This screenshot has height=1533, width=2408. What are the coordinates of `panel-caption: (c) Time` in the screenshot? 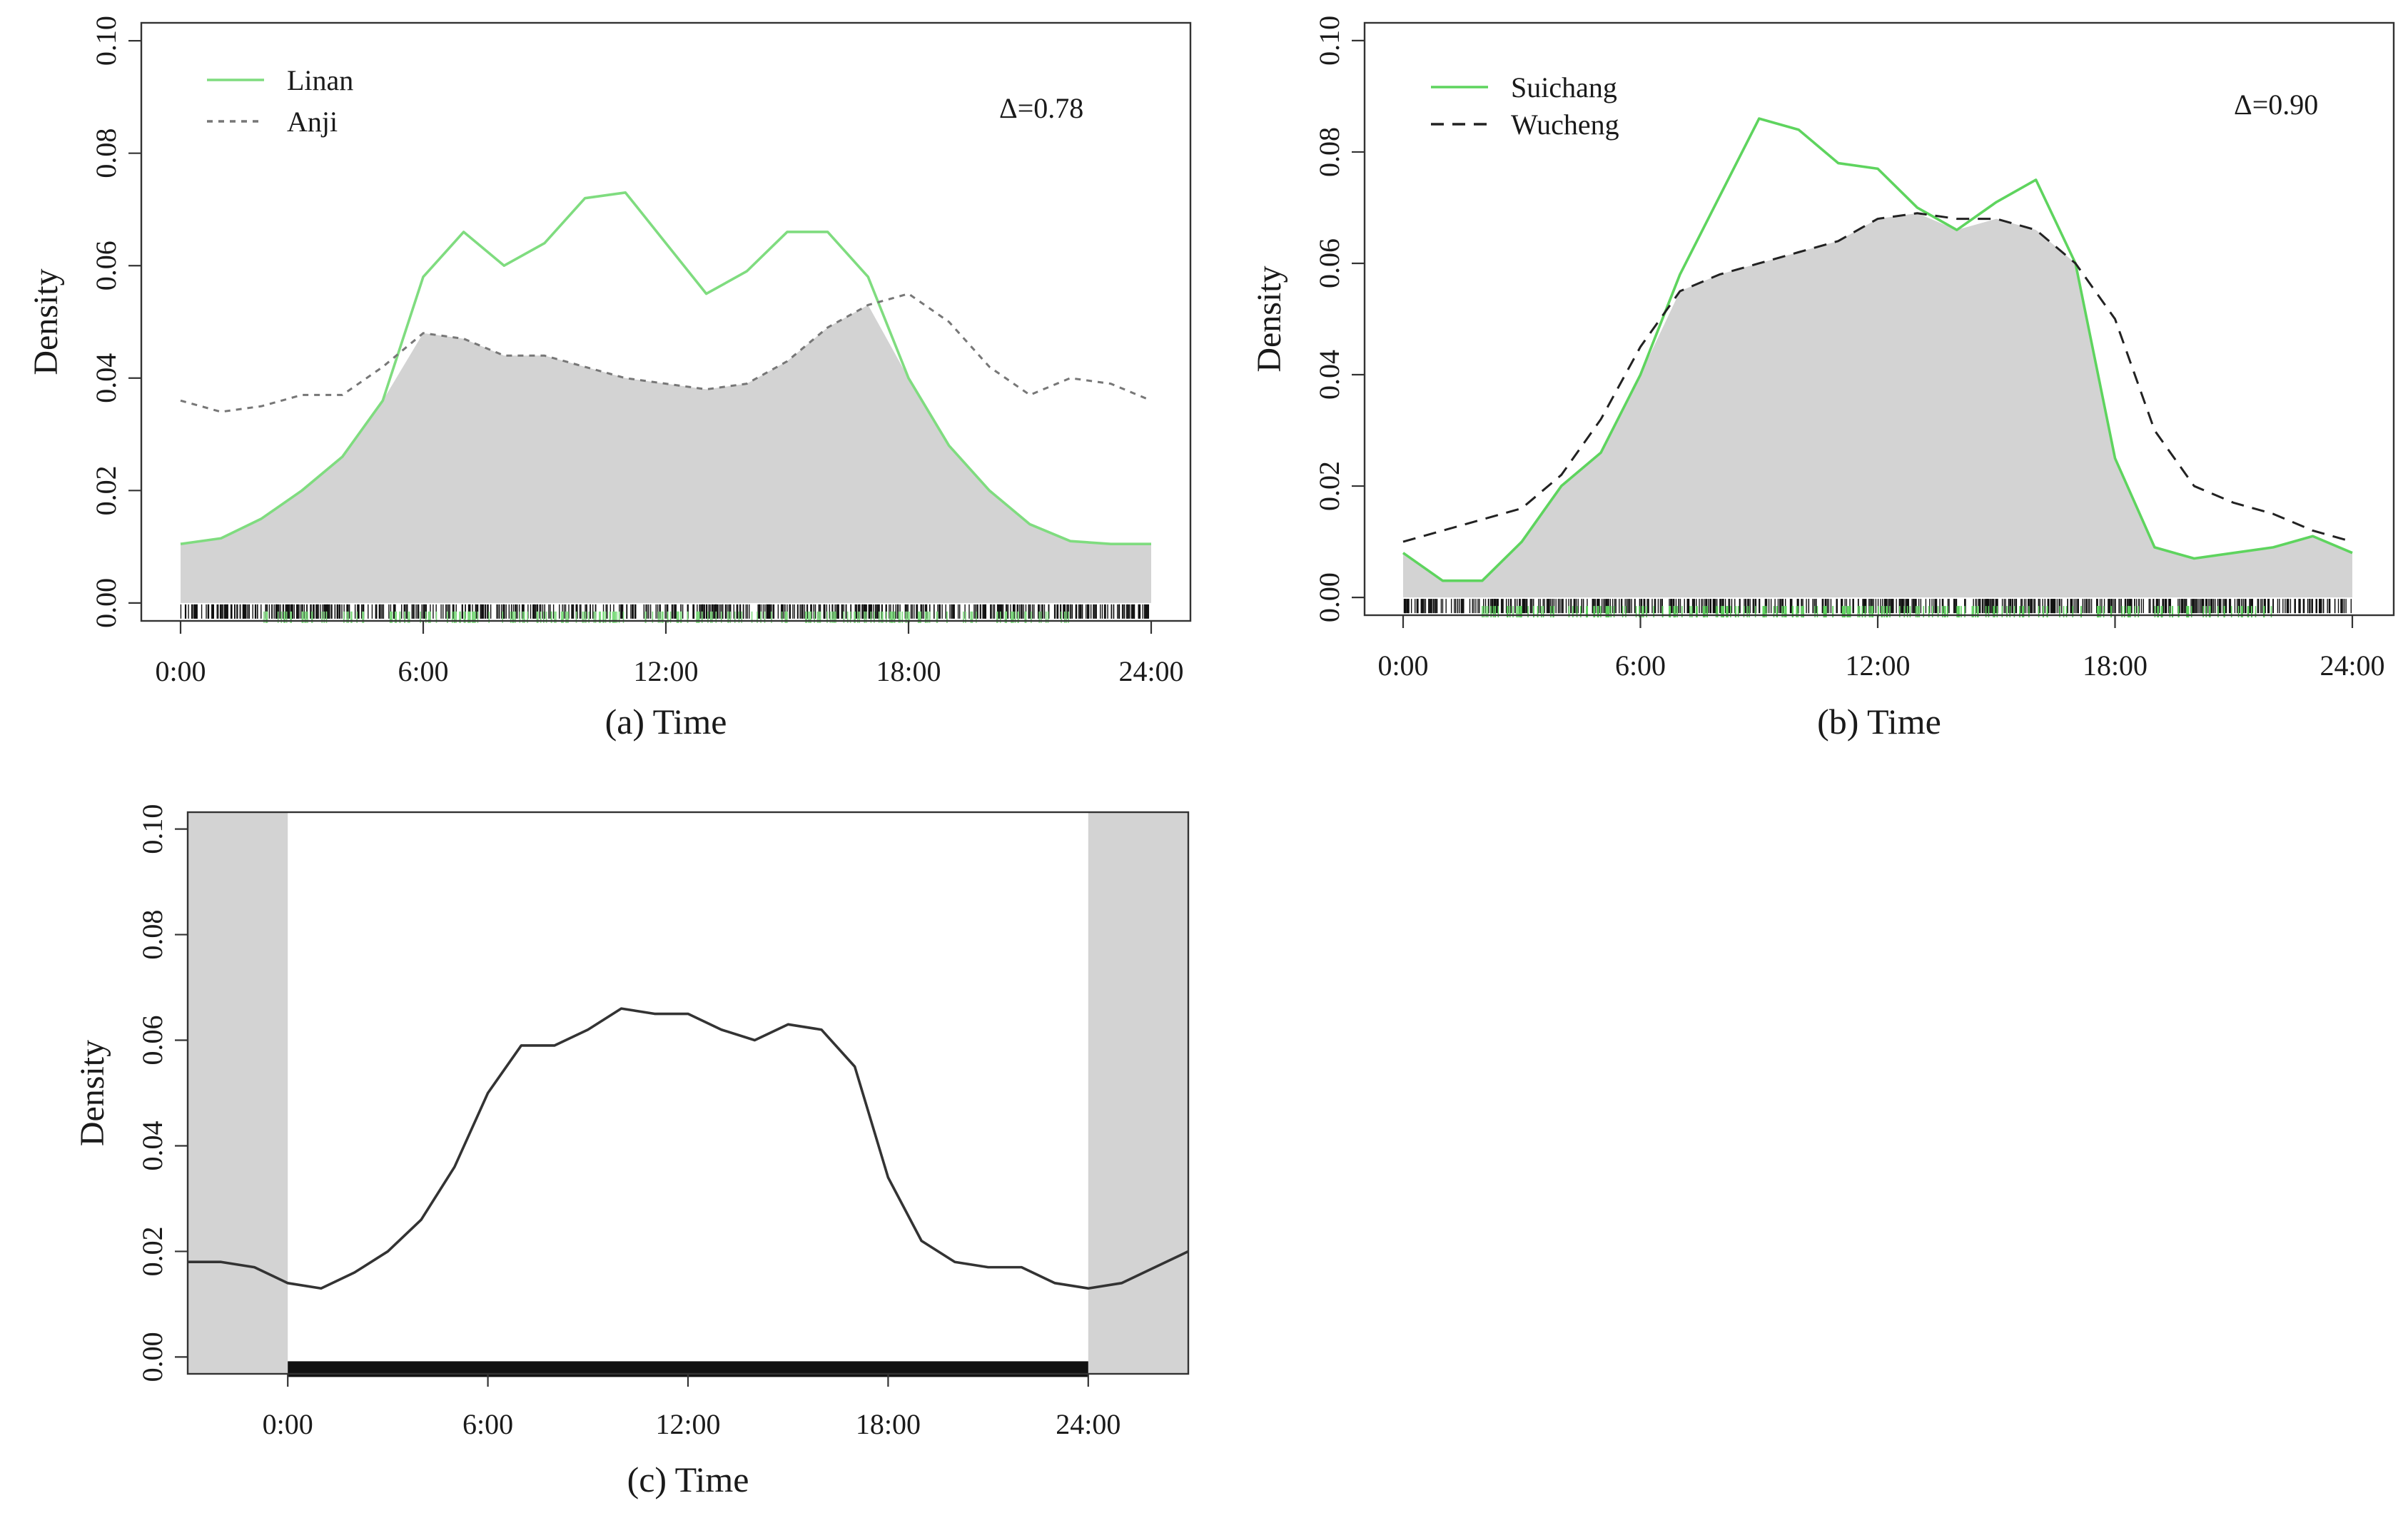 It's located at (688, 1479).